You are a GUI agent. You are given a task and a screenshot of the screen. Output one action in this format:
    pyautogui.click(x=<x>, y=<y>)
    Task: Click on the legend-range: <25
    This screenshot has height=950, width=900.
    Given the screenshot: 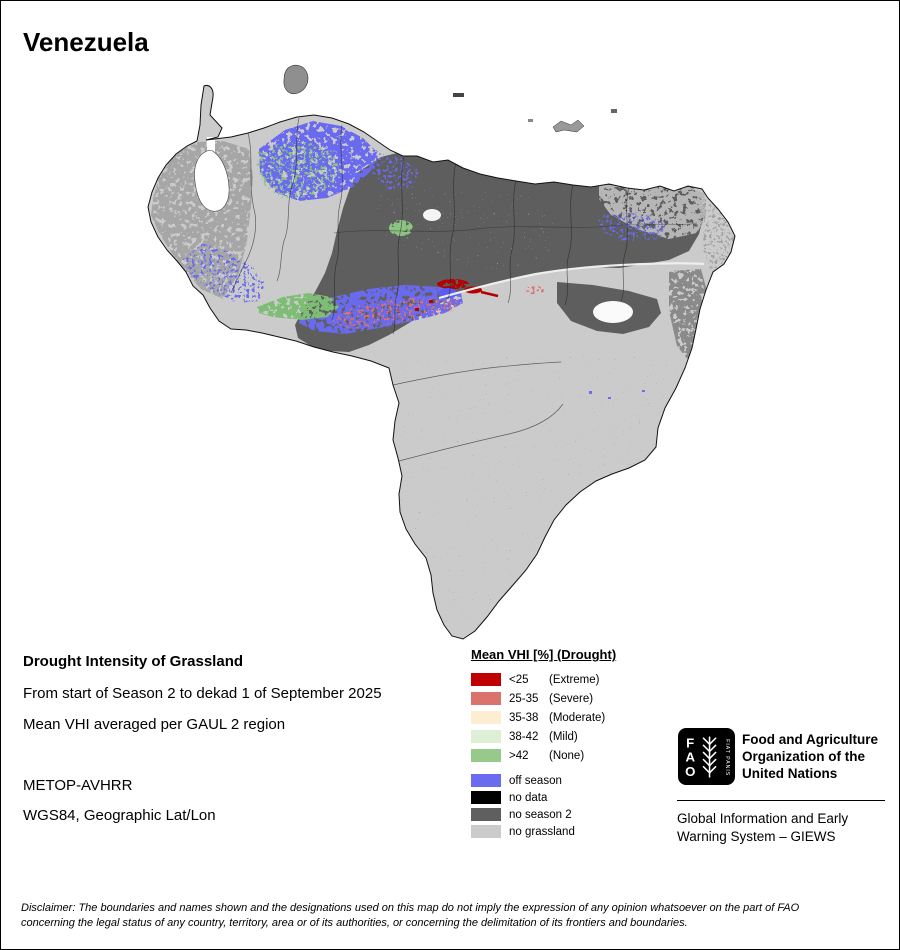 What is the action you would take?
    pyautogui.click(x=519, y=679)
    